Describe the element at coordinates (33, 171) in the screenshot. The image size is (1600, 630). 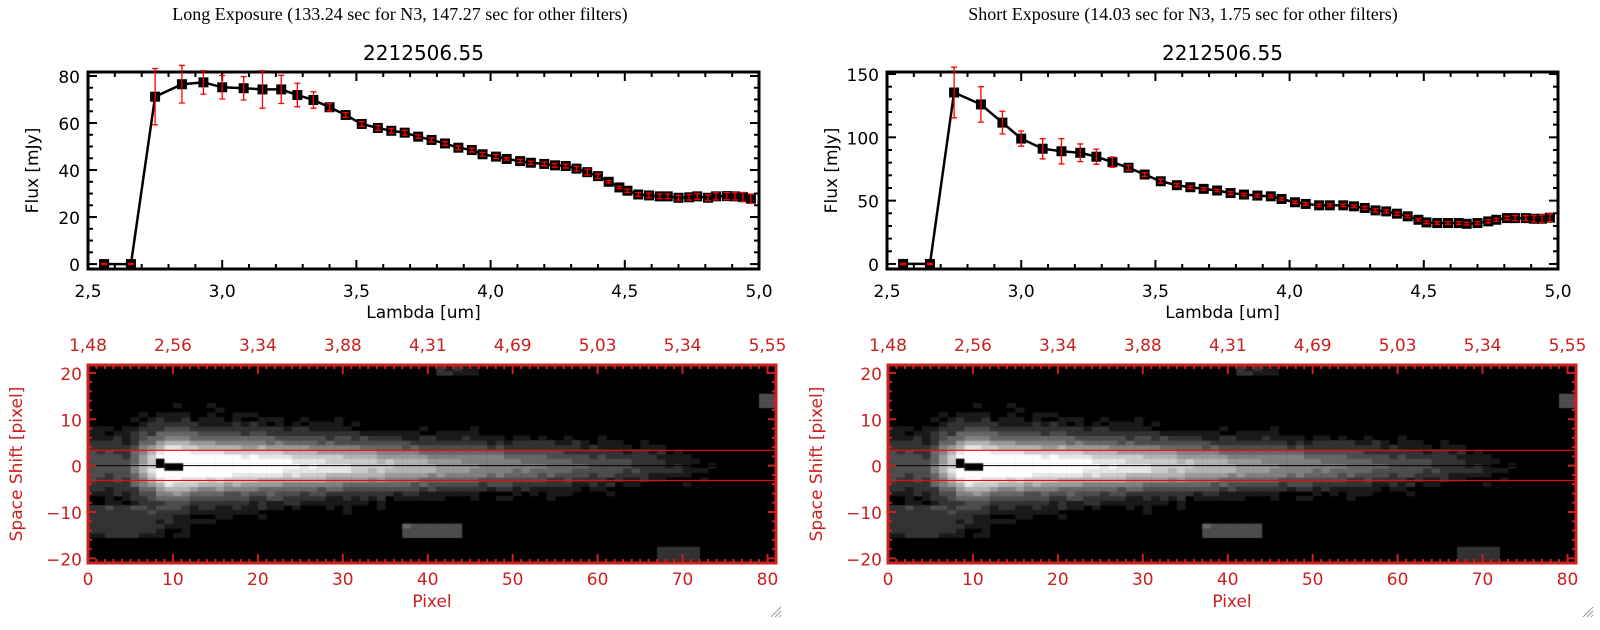
I see `y-axis-label: Flux [mJy]` at that location.